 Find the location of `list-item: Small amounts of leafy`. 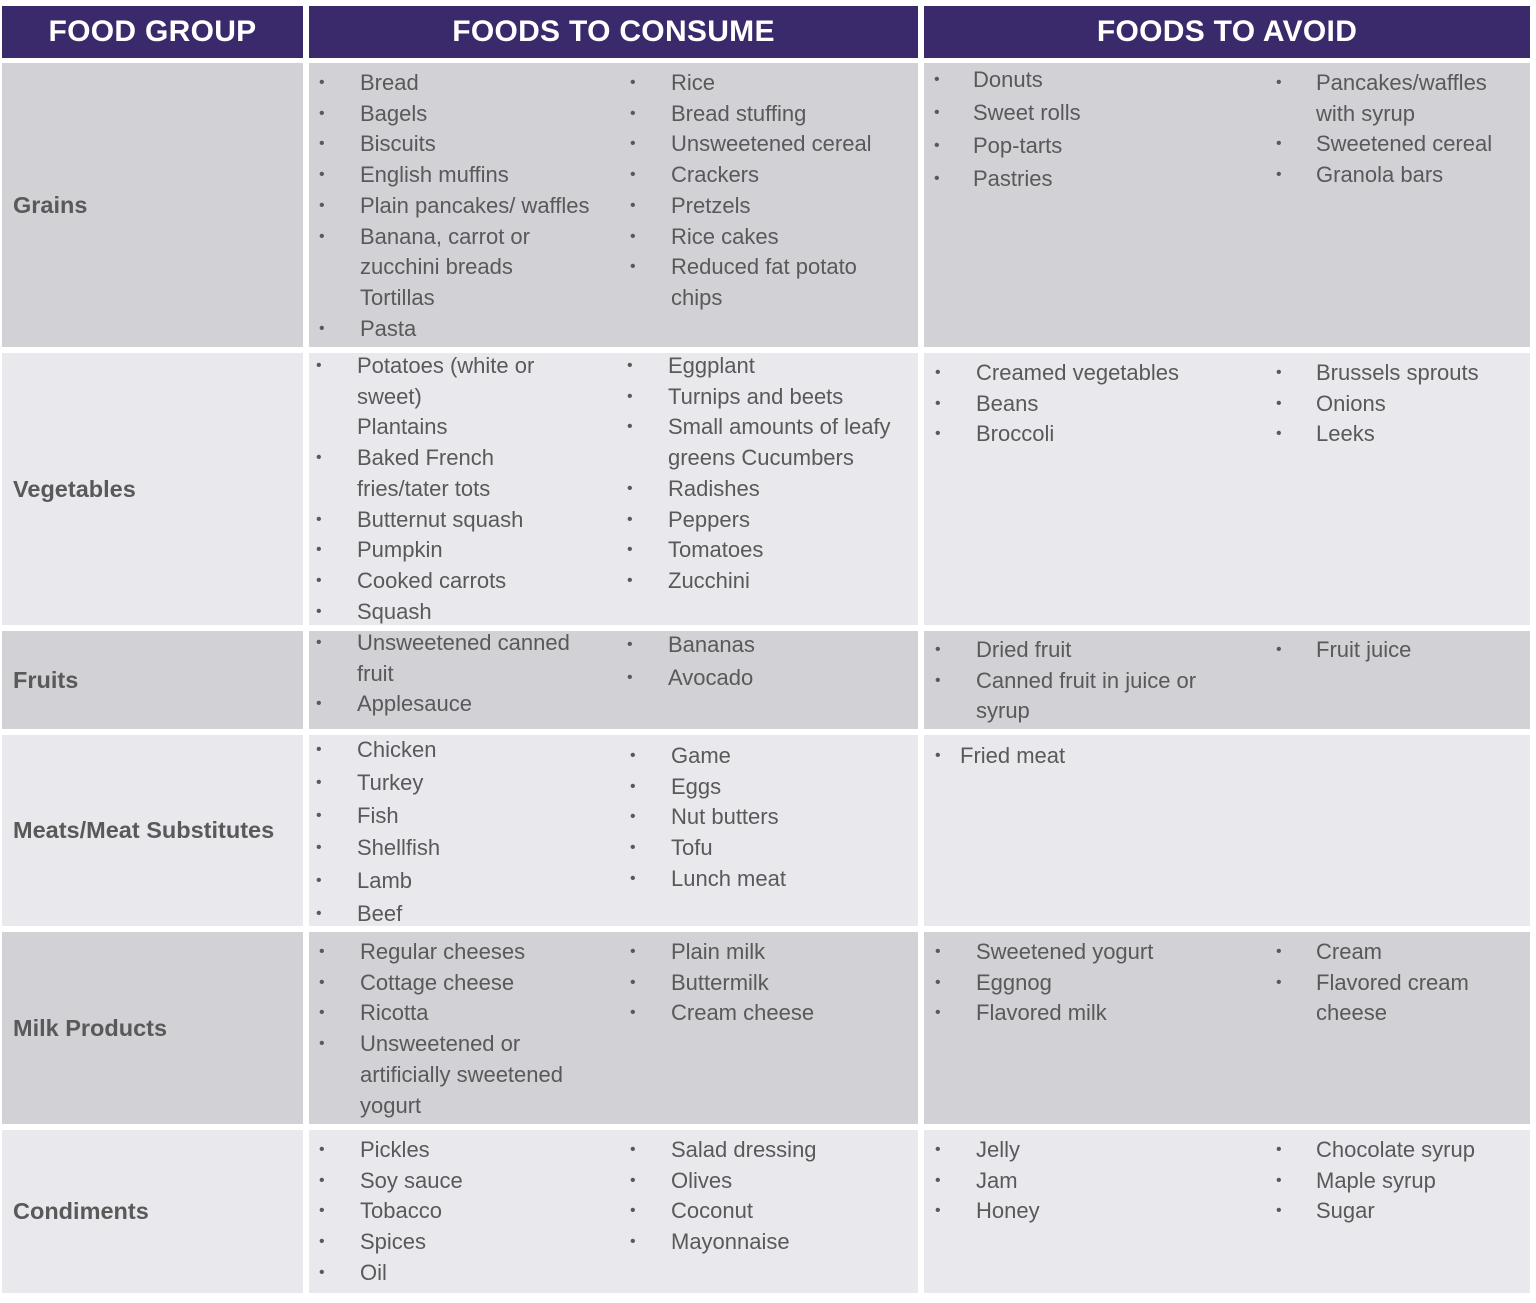

list-item: Small amounts of leafy is located at coordinates (777, 427).